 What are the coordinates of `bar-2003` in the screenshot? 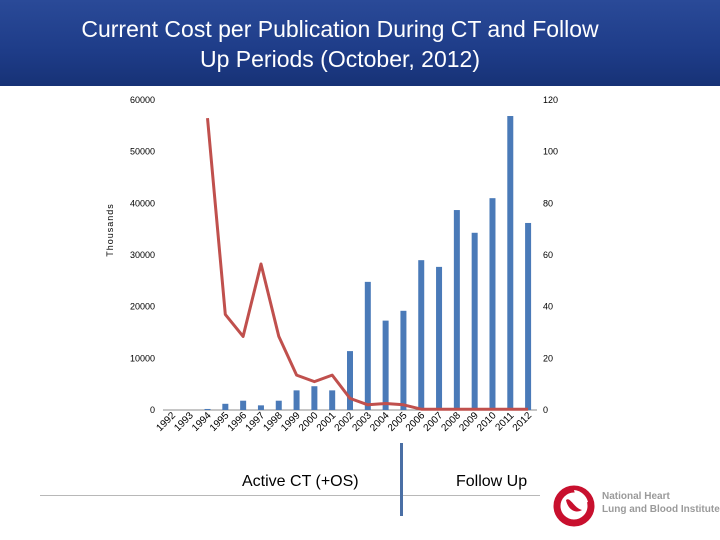 It's located at (367, 345).